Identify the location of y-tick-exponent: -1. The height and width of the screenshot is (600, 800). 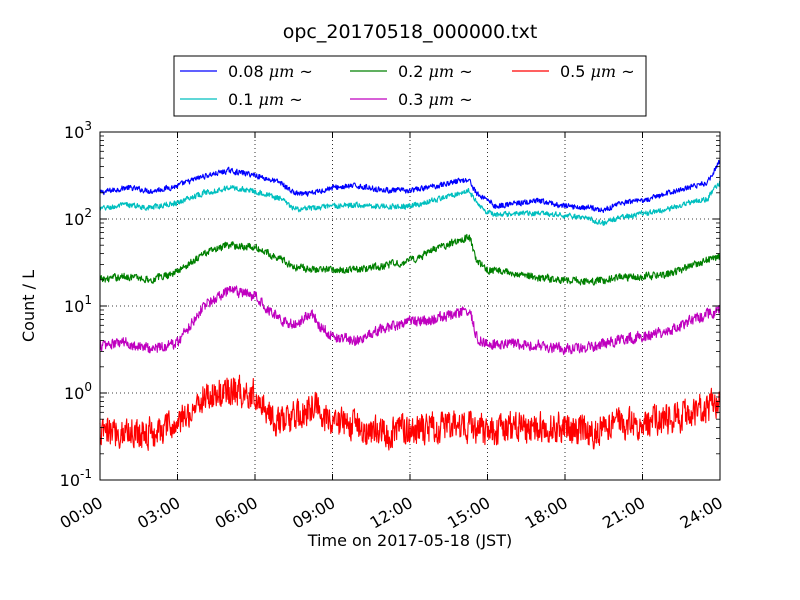
(86, 474).